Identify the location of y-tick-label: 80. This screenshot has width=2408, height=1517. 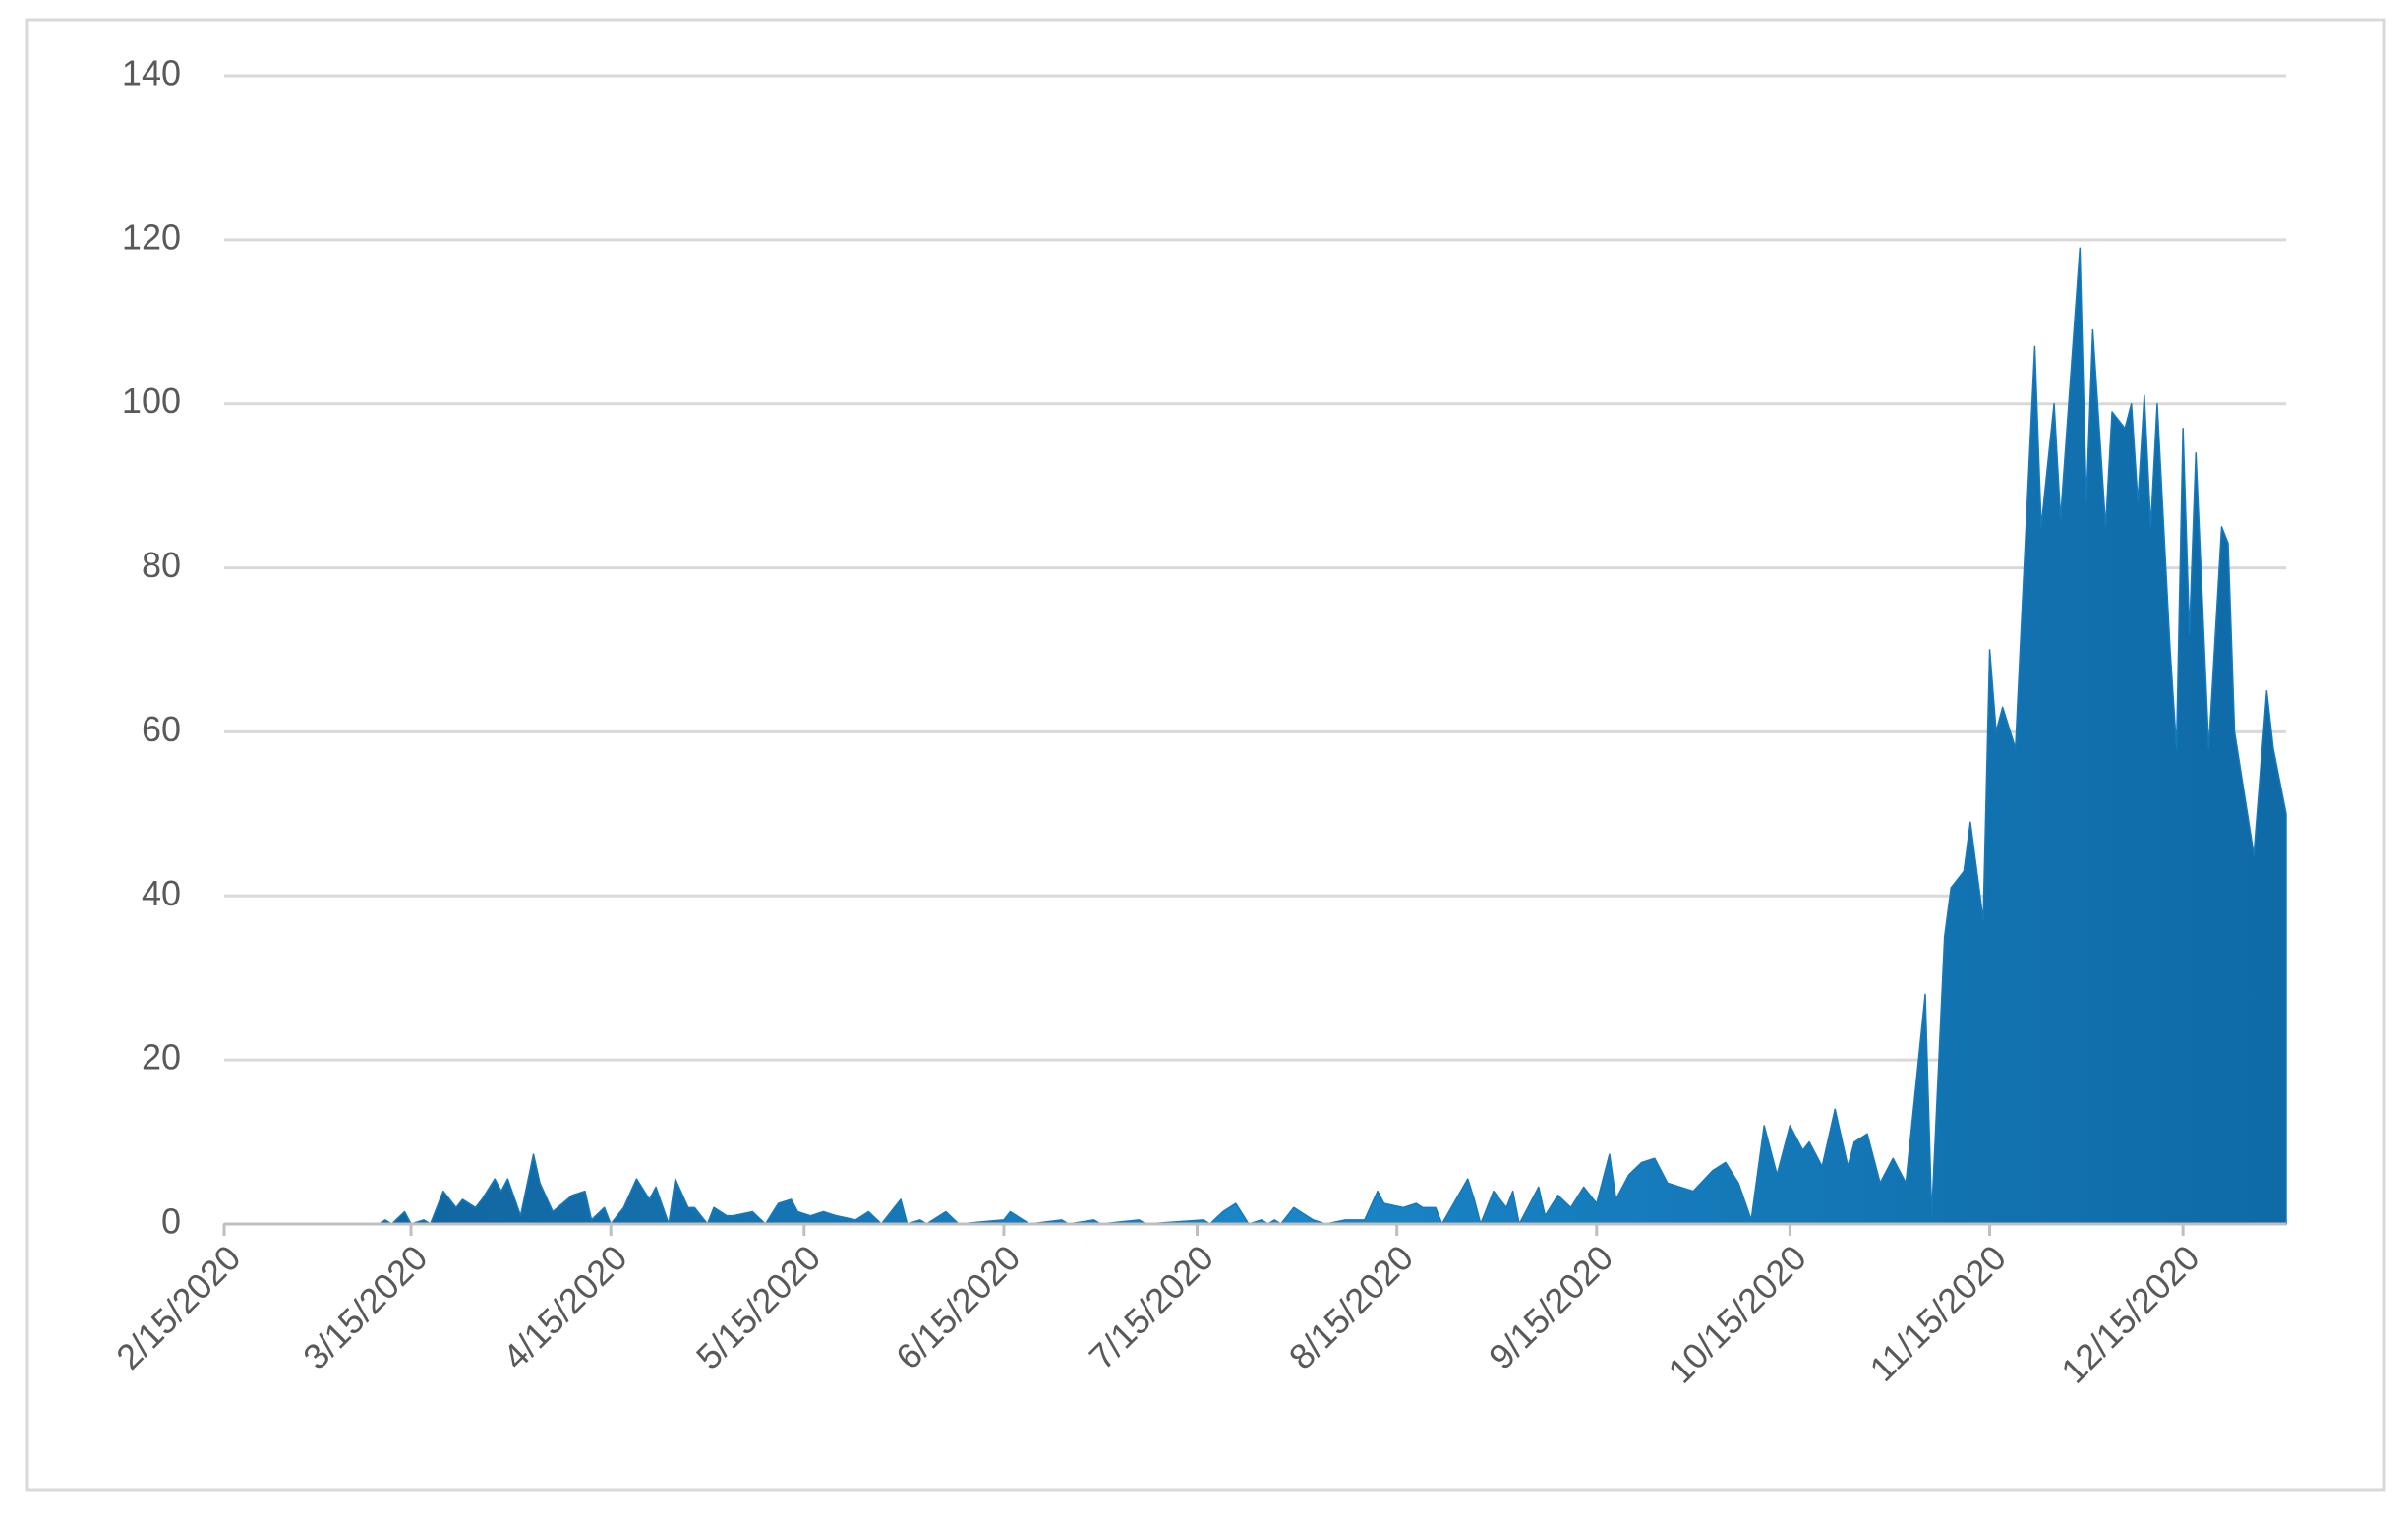
(161, 565).